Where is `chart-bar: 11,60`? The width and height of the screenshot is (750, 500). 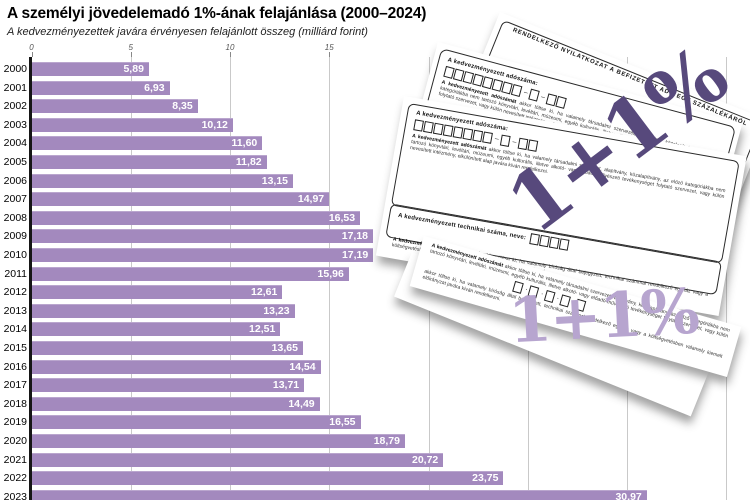
chart-bar: 11,60 is located at coordinates (147, 143).